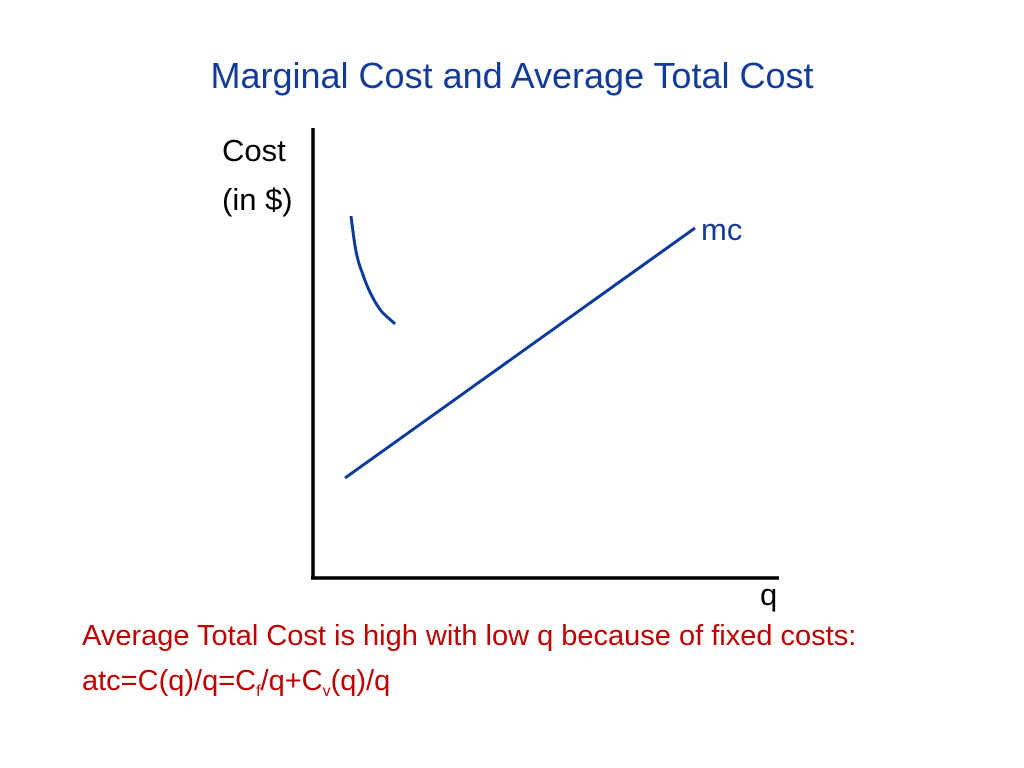 The height and width of the screenshot is (768, 1024). What do you see at coordinates (520, 353) in the screenshot?
I see `mc-curve` at bounding box center [520, 353].